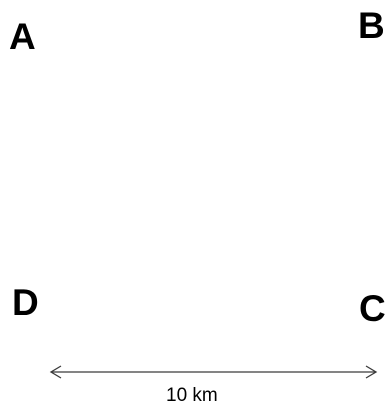  What do you see at coordinates (372, 308) in the screenshot?
I see `corner-label-c: C` at bounding box center [372, 308].